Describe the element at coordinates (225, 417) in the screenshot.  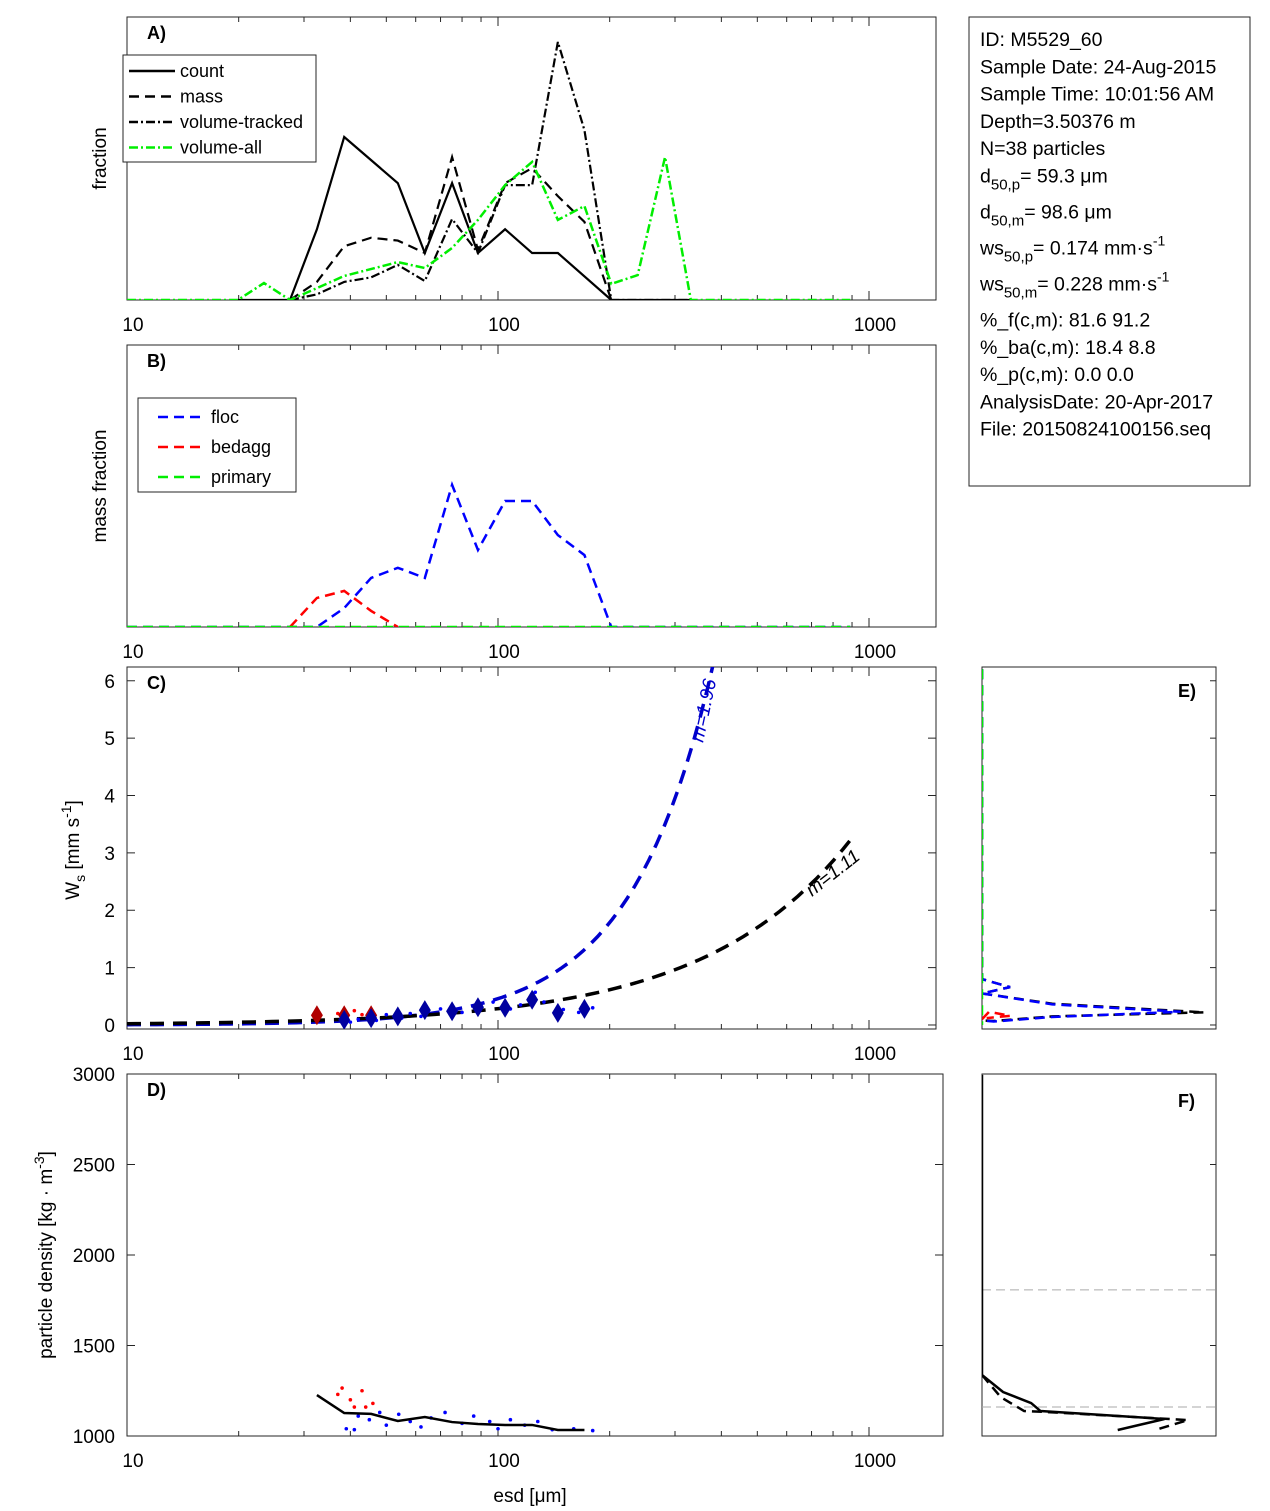
I see `legend-label: floc` at that location.